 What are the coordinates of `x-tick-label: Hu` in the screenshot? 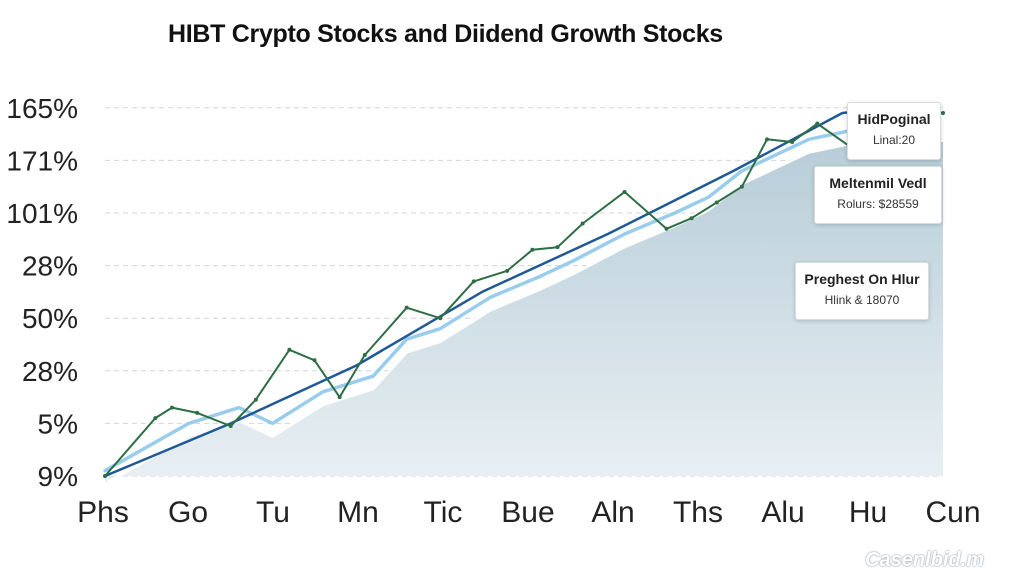 It's located at (868, 512).